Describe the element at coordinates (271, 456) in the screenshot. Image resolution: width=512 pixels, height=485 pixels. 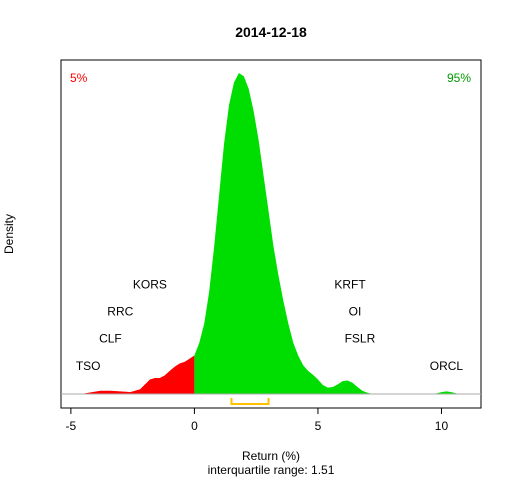
I see `x-axis-label: Return (%)` at that location.